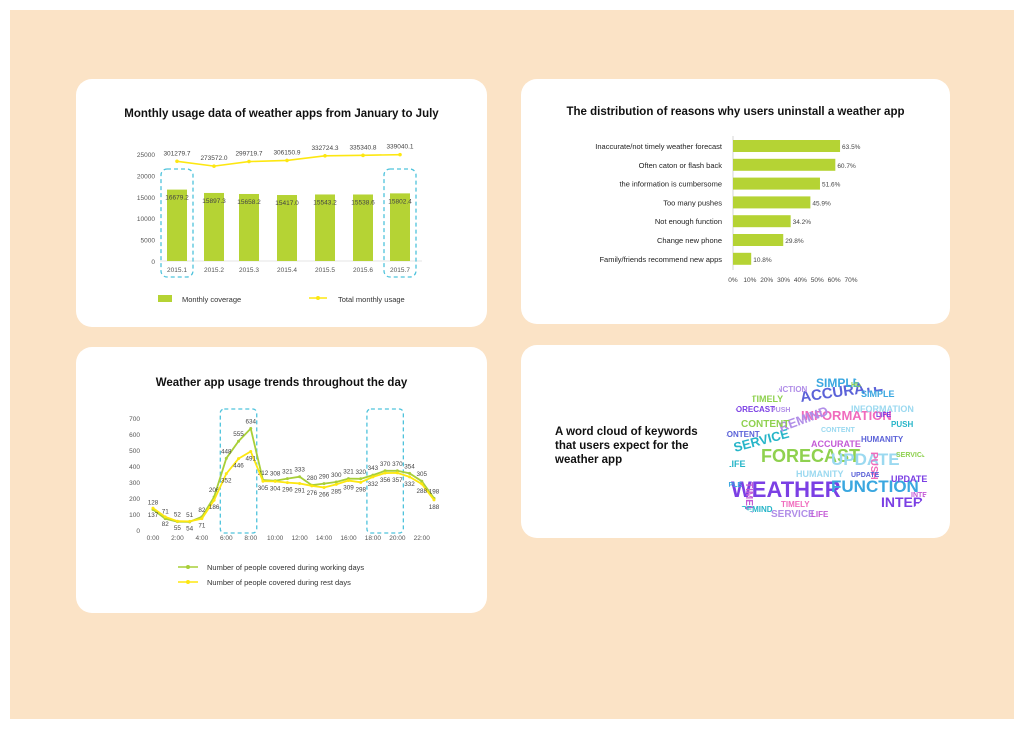  I want to click on point-data-label: 305, so click(422, 474).